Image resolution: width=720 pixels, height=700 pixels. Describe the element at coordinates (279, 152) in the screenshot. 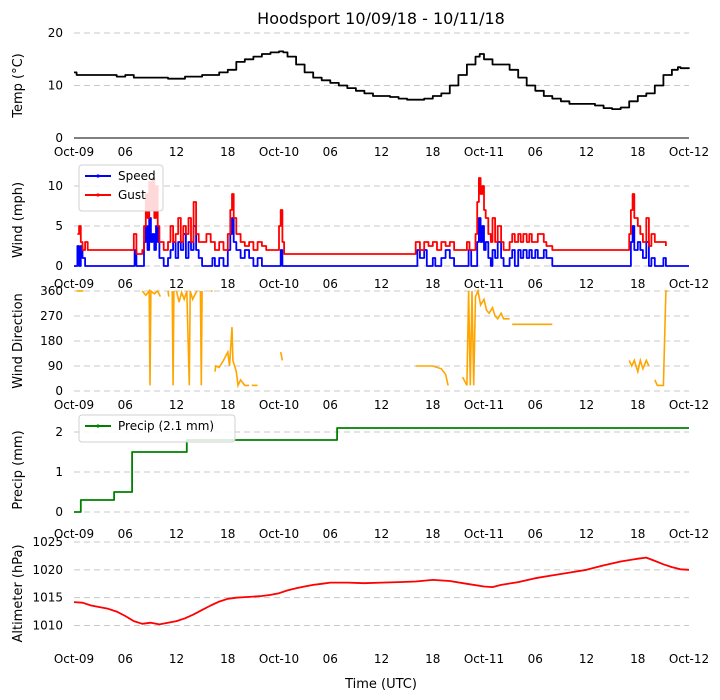

I see `x-tick-label-temp-4: Oct-10` at that location.